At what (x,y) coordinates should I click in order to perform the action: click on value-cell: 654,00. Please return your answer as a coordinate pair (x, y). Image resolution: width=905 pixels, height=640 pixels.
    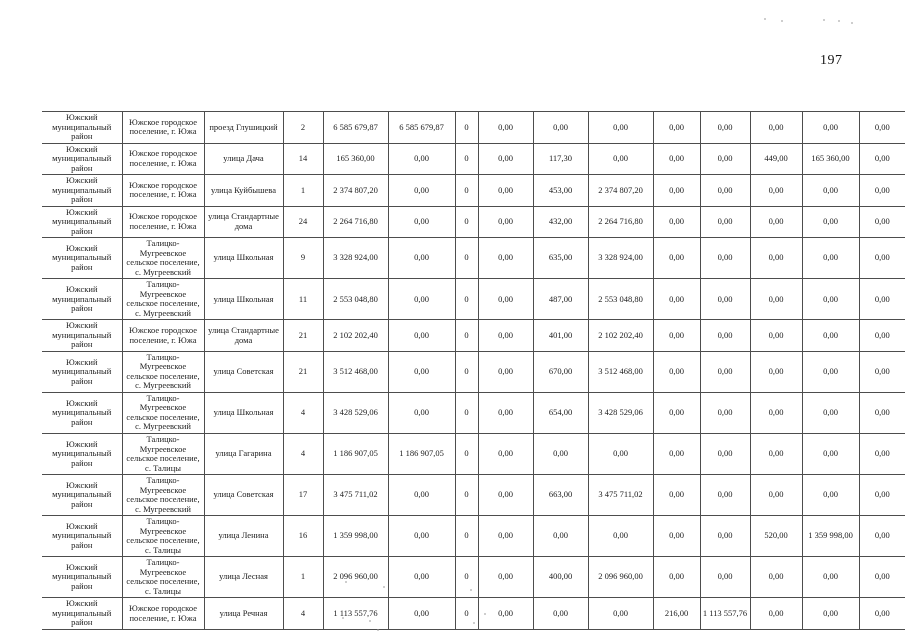
    Looking at the image, I should click on (560, 412).